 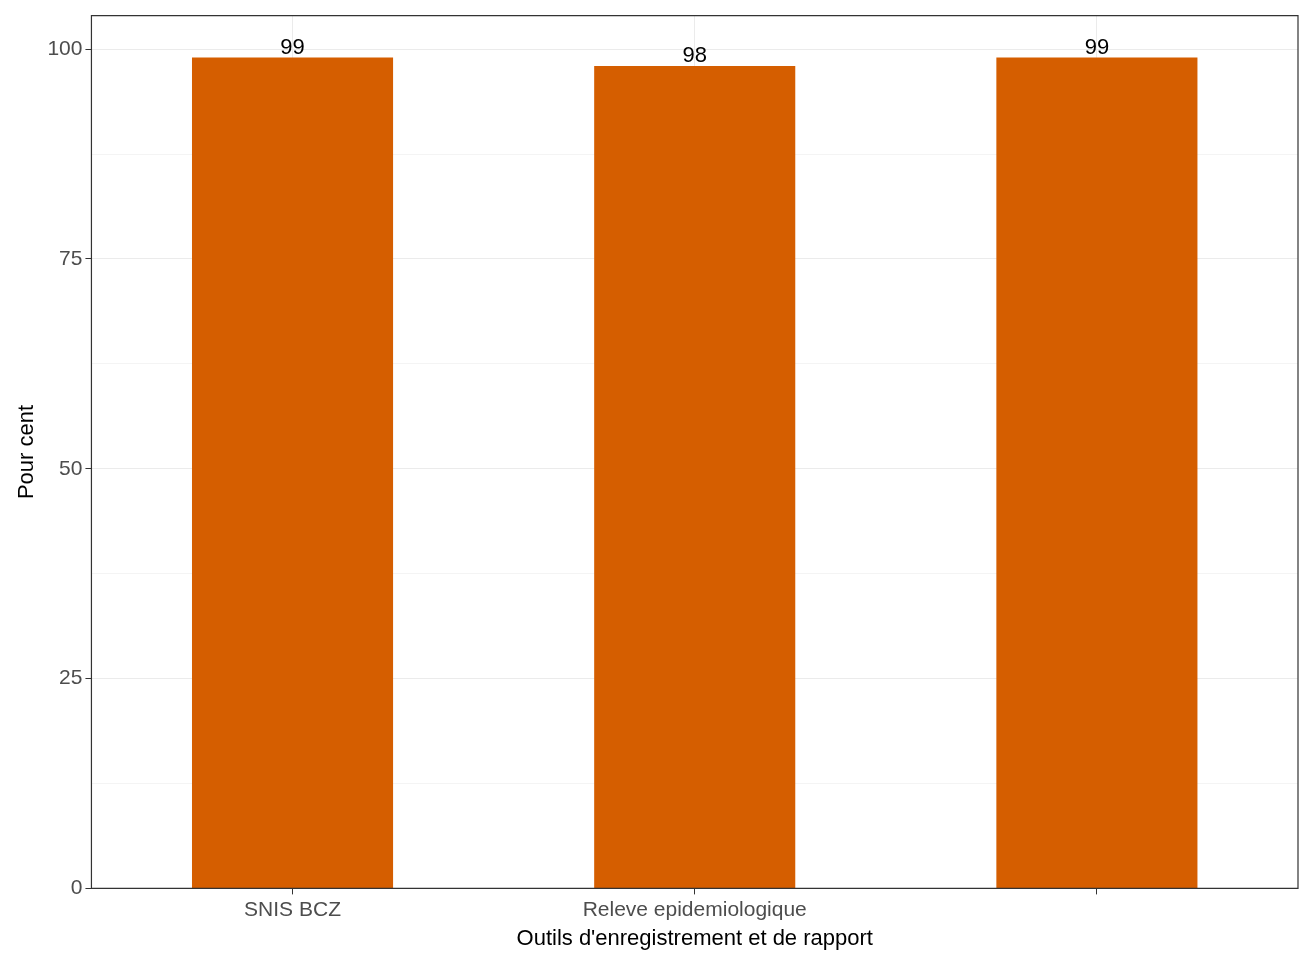 I want to click on x-axis-title: Outils d'enregistrement et de rapport, so click(x=694, y=937).